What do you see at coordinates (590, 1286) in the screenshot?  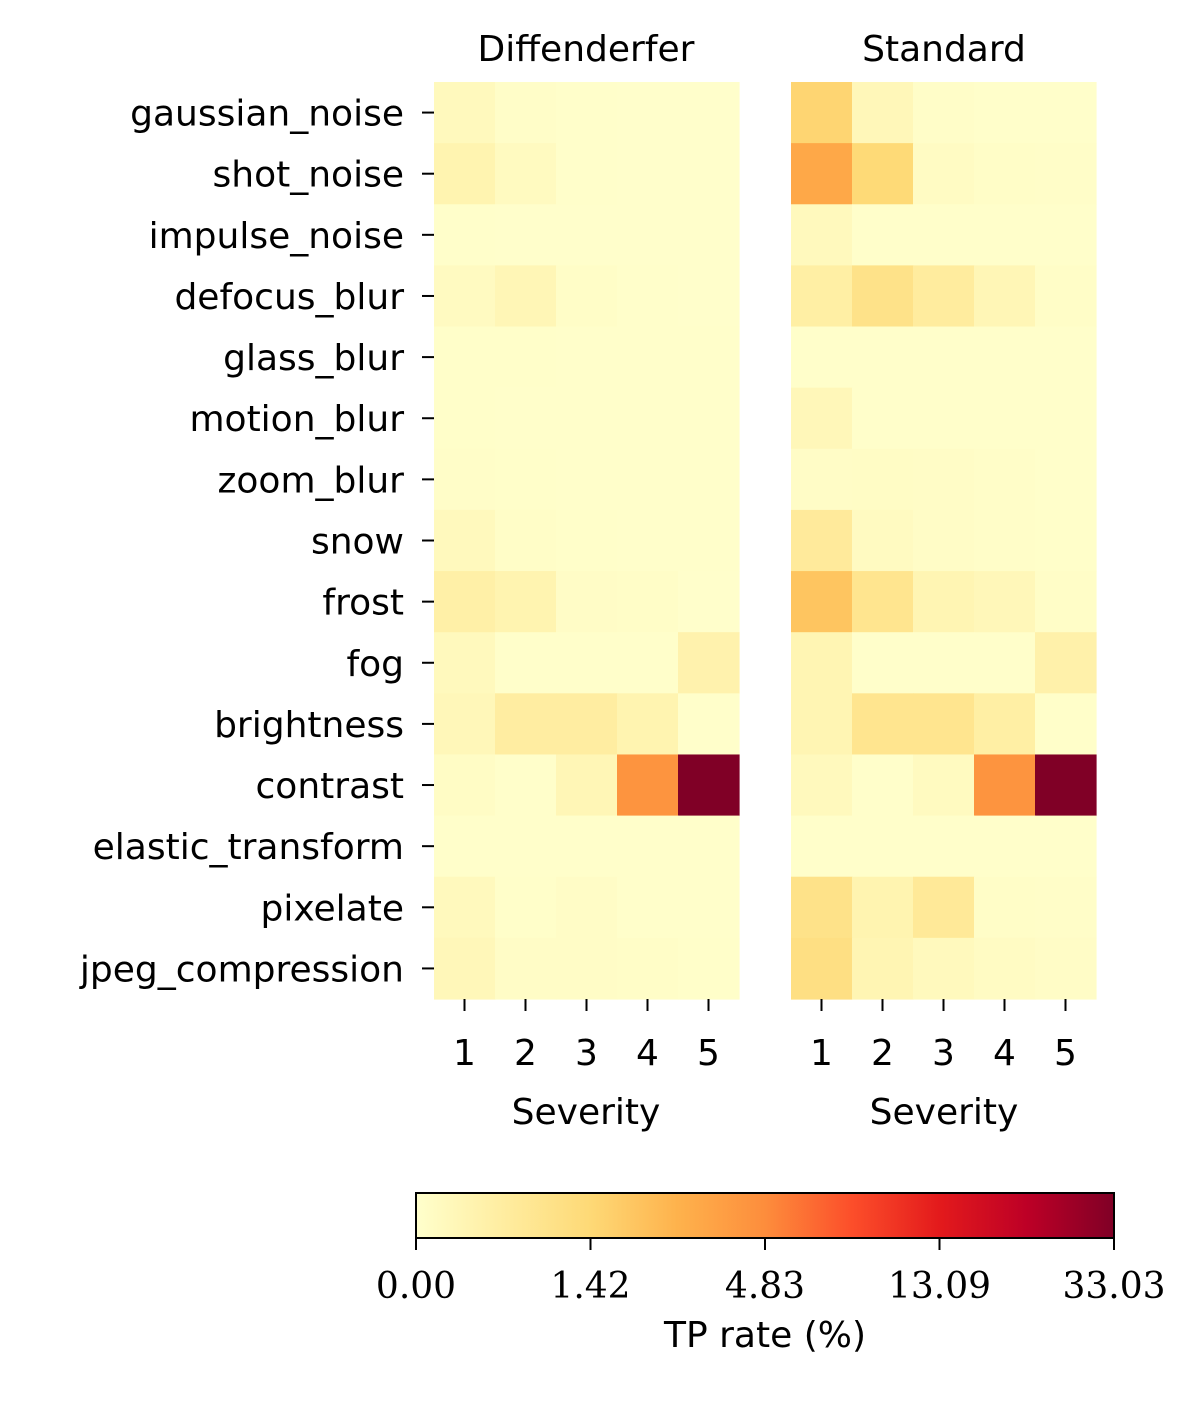 I see `colorbar-tick-label: 1.42` at bounding box center [590, 1286].